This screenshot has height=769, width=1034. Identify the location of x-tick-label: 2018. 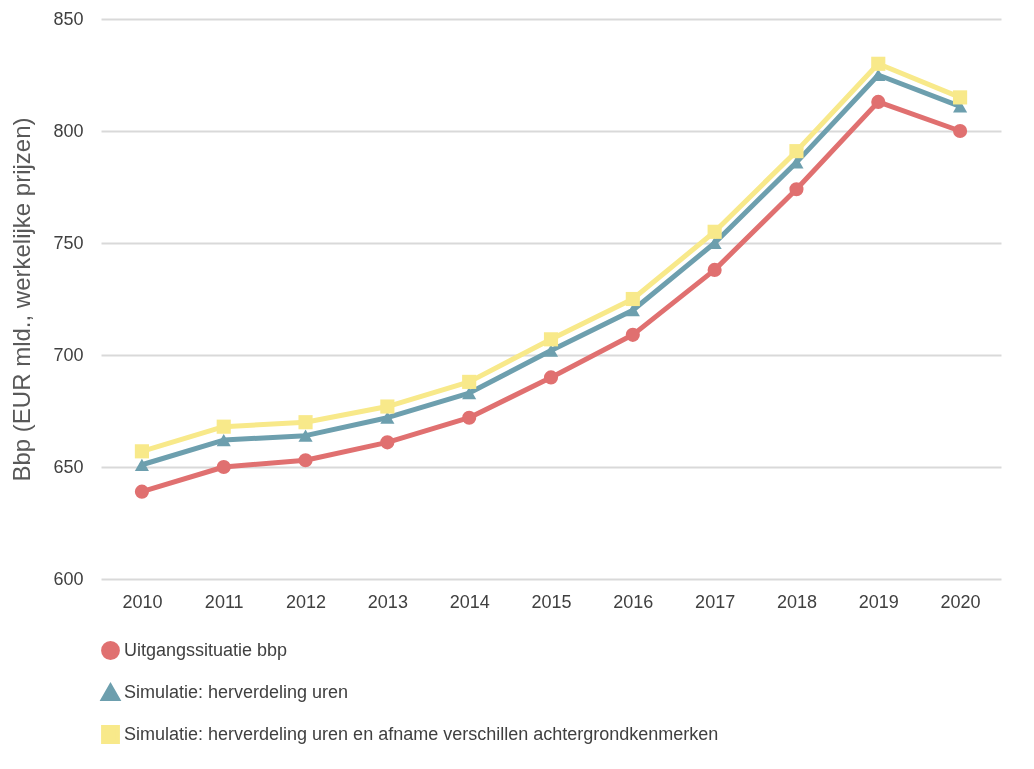
(796, 601).